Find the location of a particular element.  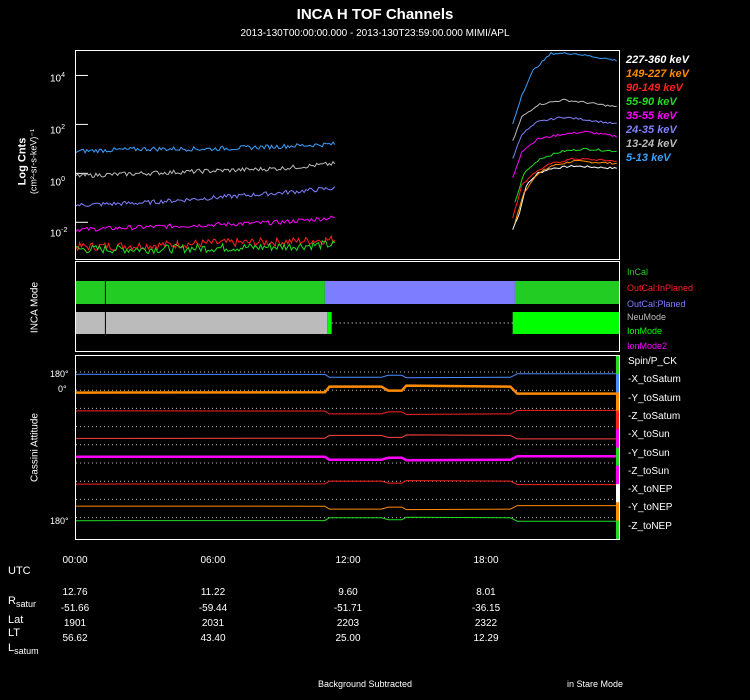

ephemeris-l: 25.00 is located at coordinates (348, 638).